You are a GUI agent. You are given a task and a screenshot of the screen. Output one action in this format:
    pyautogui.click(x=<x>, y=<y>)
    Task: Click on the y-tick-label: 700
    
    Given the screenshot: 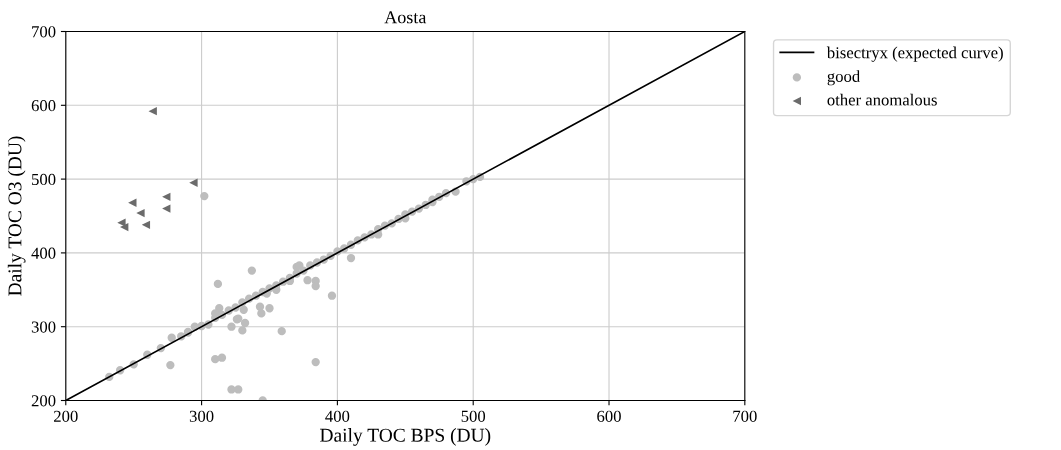 What is the action you would take?
    pyautogui.click(x=44, y=32)
    